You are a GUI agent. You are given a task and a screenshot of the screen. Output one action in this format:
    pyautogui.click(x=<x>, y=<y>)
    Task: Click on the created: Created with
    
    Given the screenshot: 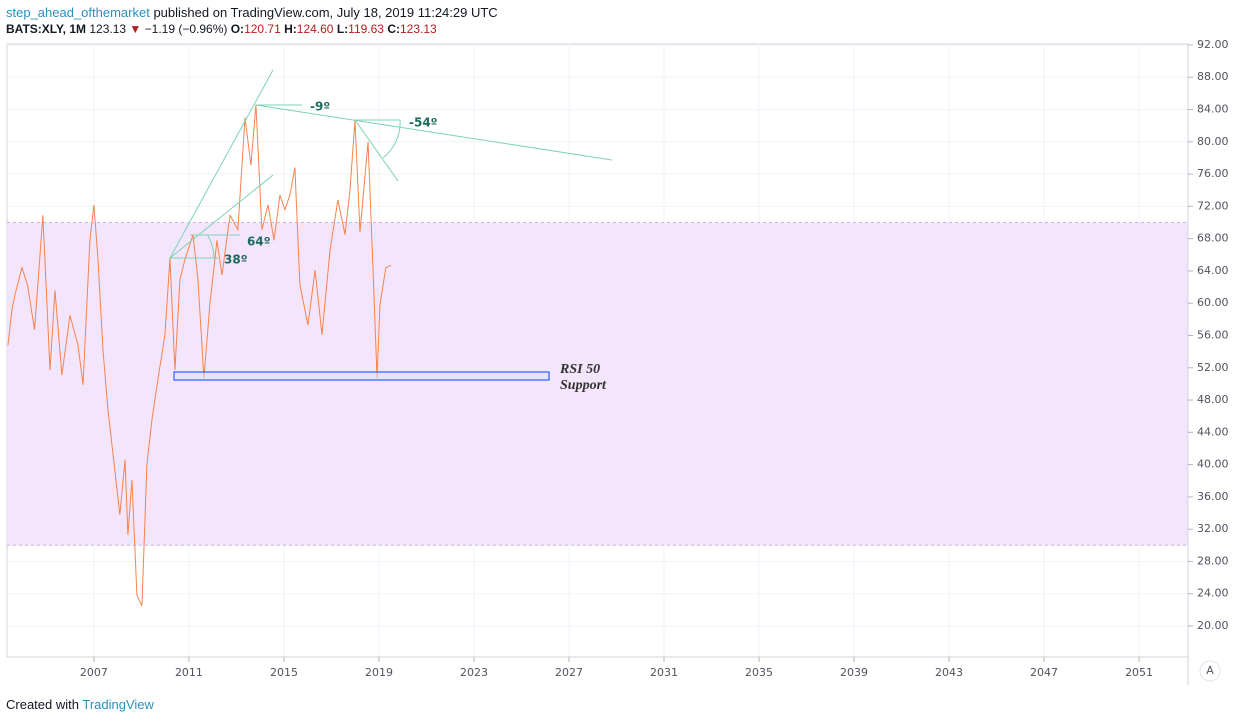 What is the action you would take?
    pyautogui.click(x=42, y=704)
    